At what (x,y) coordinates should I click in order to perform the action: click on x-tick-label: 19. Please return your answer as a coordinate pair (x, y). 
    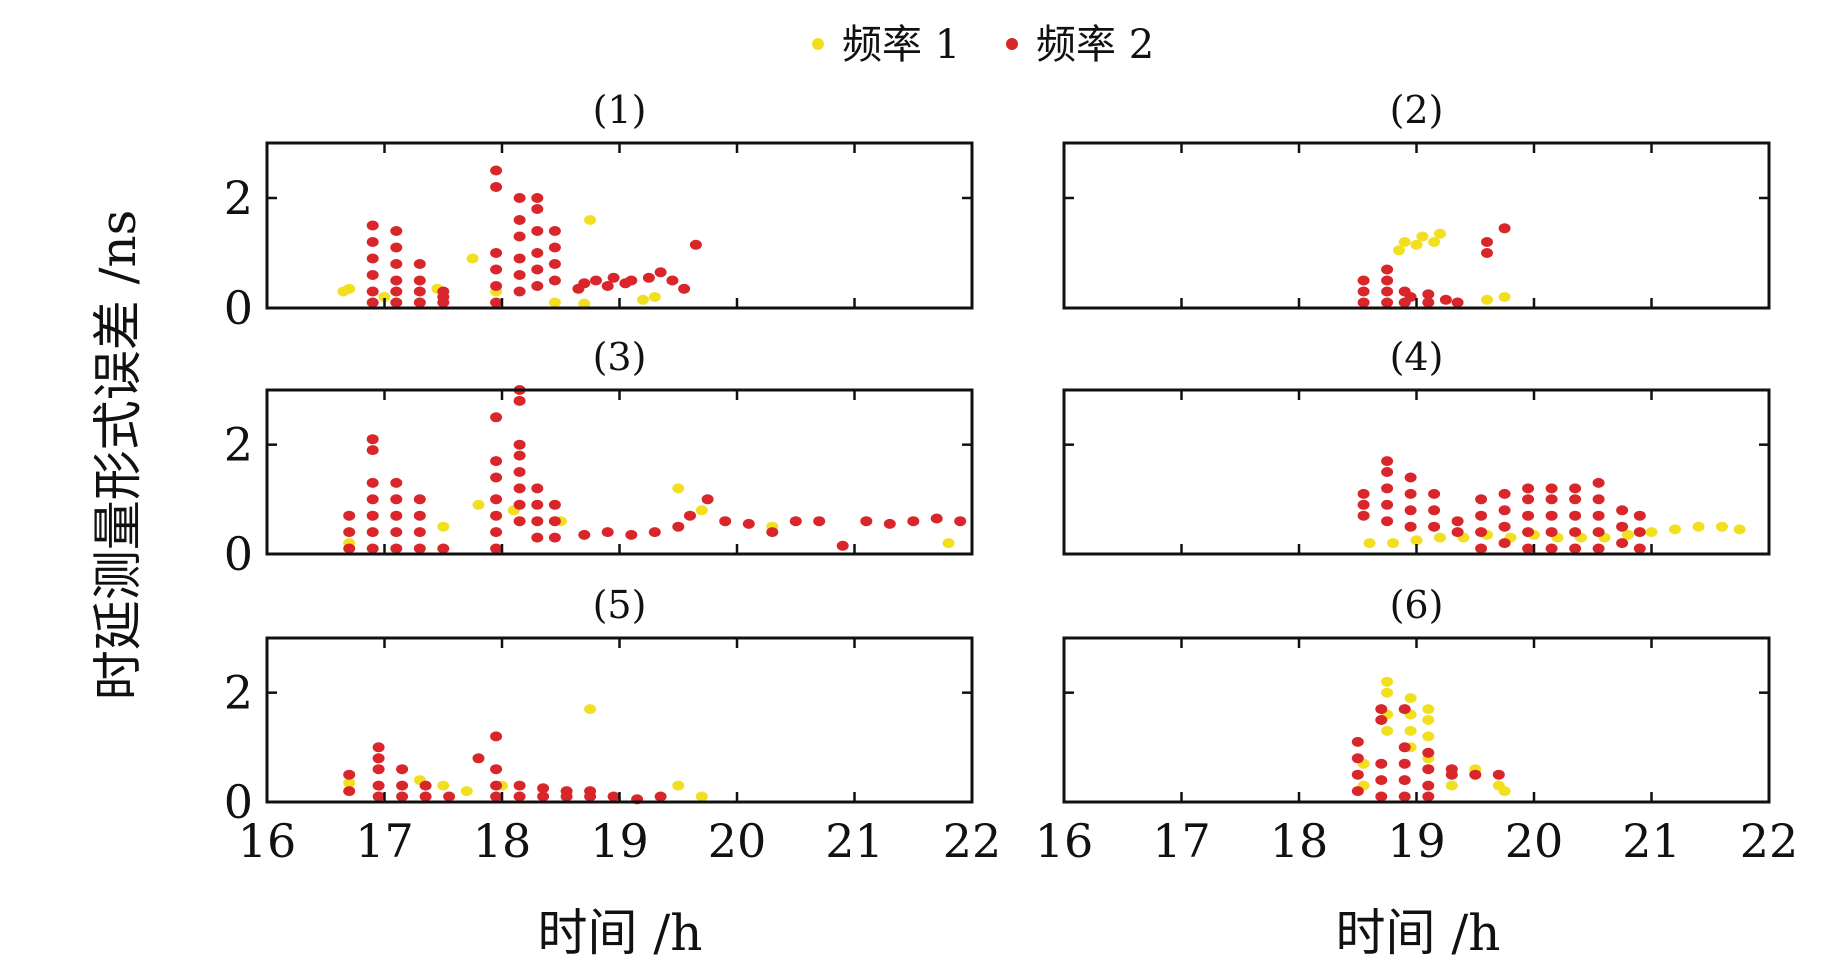
    Looking at the image, I should click on (619, 841).